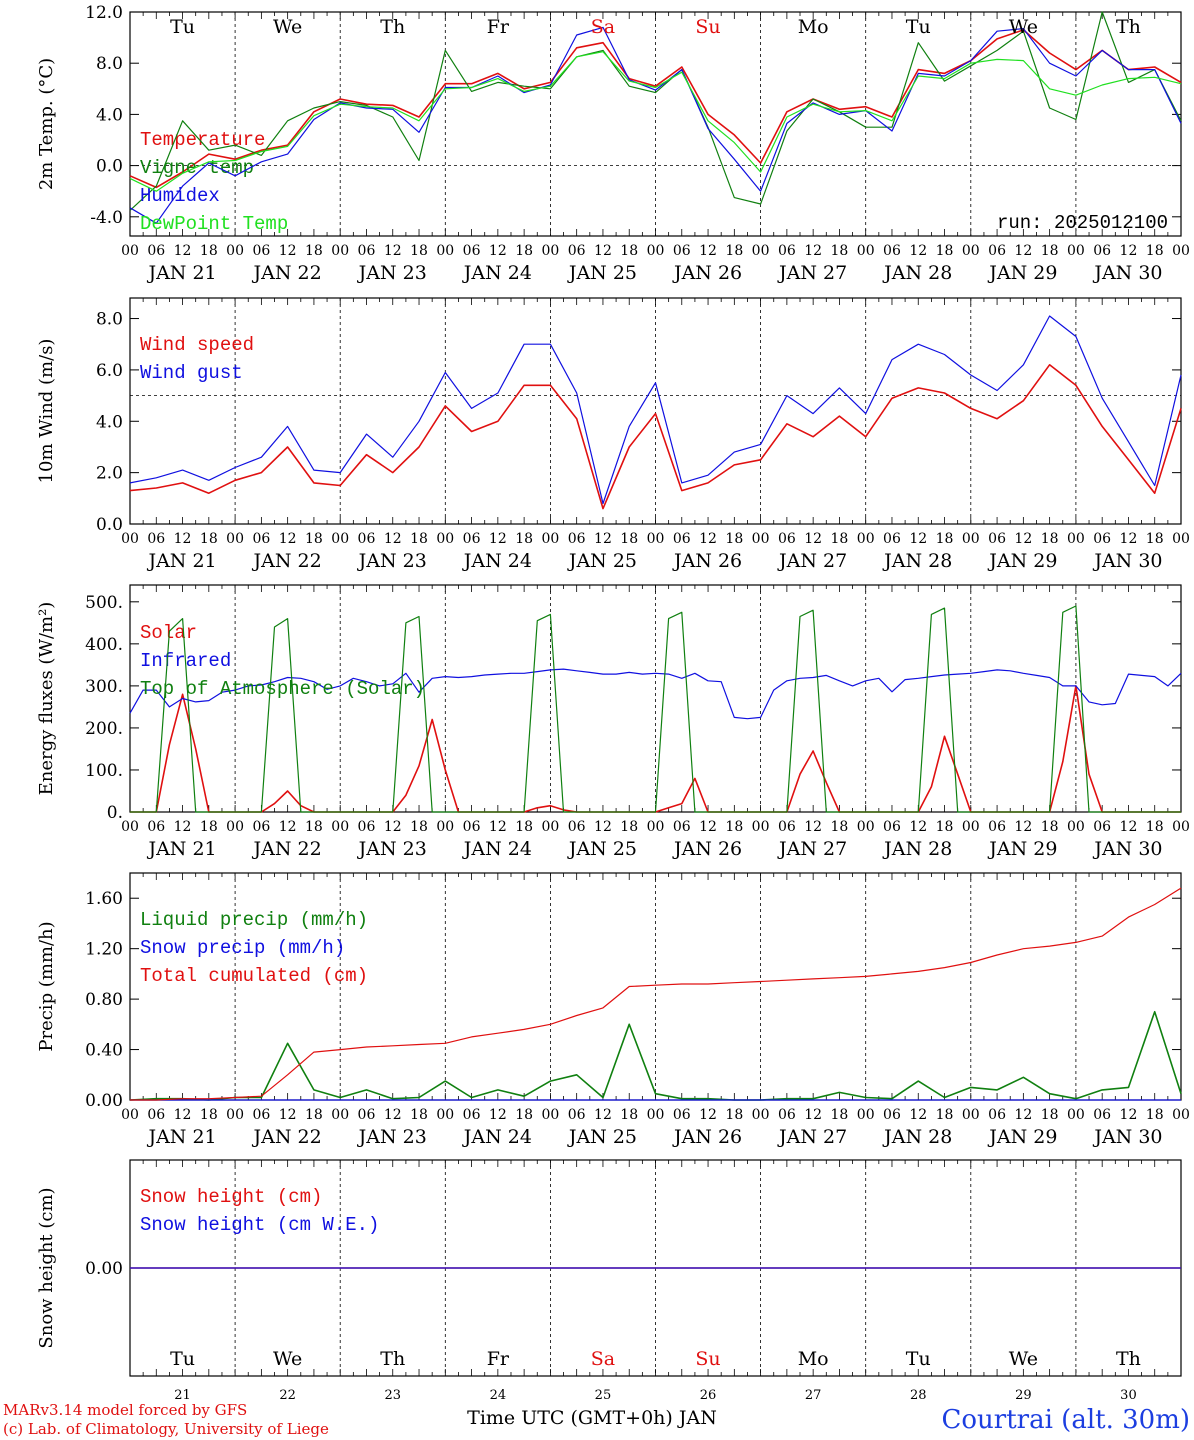 This screenshot has width=1194, height=1440. Describe the element at coordinates (592, 1418) in the screenshot. I see `x-axis-label: Time UTC (GMT+0h) JAN` at that location.